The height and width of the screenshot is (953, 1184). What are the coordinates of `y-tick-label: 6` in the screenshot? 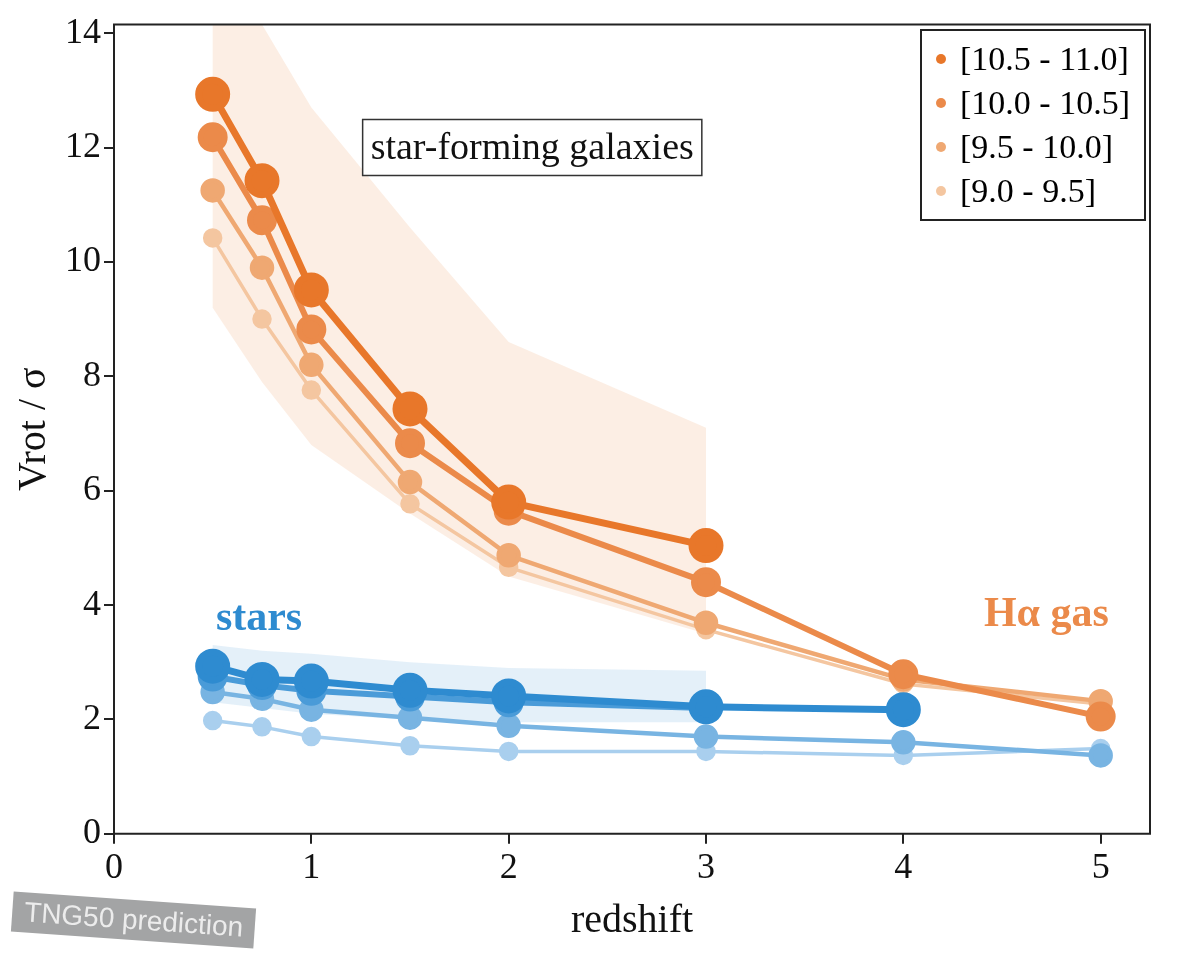 It's located at (92, 488).